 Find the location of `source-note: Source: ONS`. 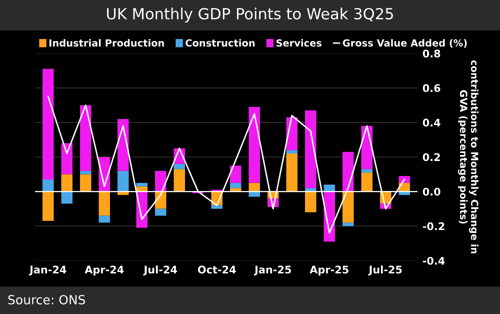

source-note: Source: ONS is located at coordinates (47, 299).